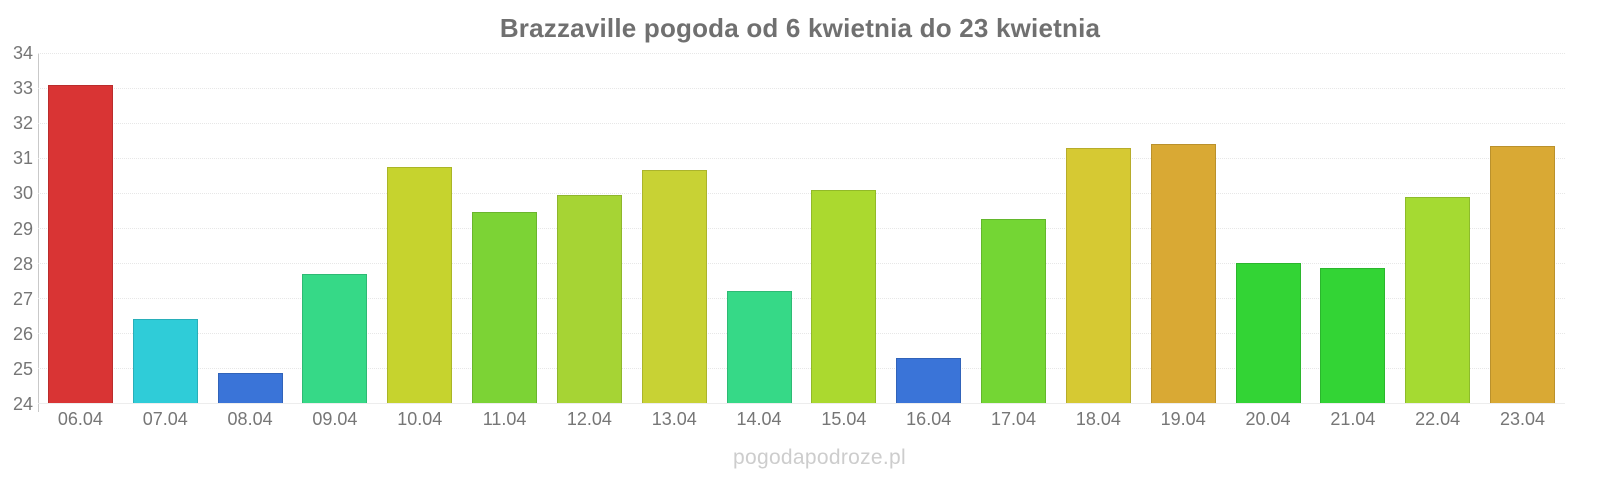 This screenshot has width=1600, height=480. Describe the element at coordinates (22, 298) in the screenshot. I see `y-tick-label-27: 27` at that location.